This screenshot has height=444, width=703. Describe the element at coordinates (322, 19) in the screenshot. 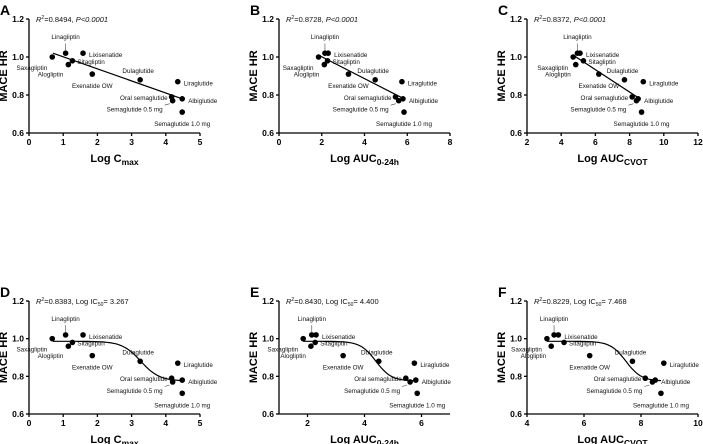

I see `stat-annotation: R2=0.8728, P<0.0001` at that location.